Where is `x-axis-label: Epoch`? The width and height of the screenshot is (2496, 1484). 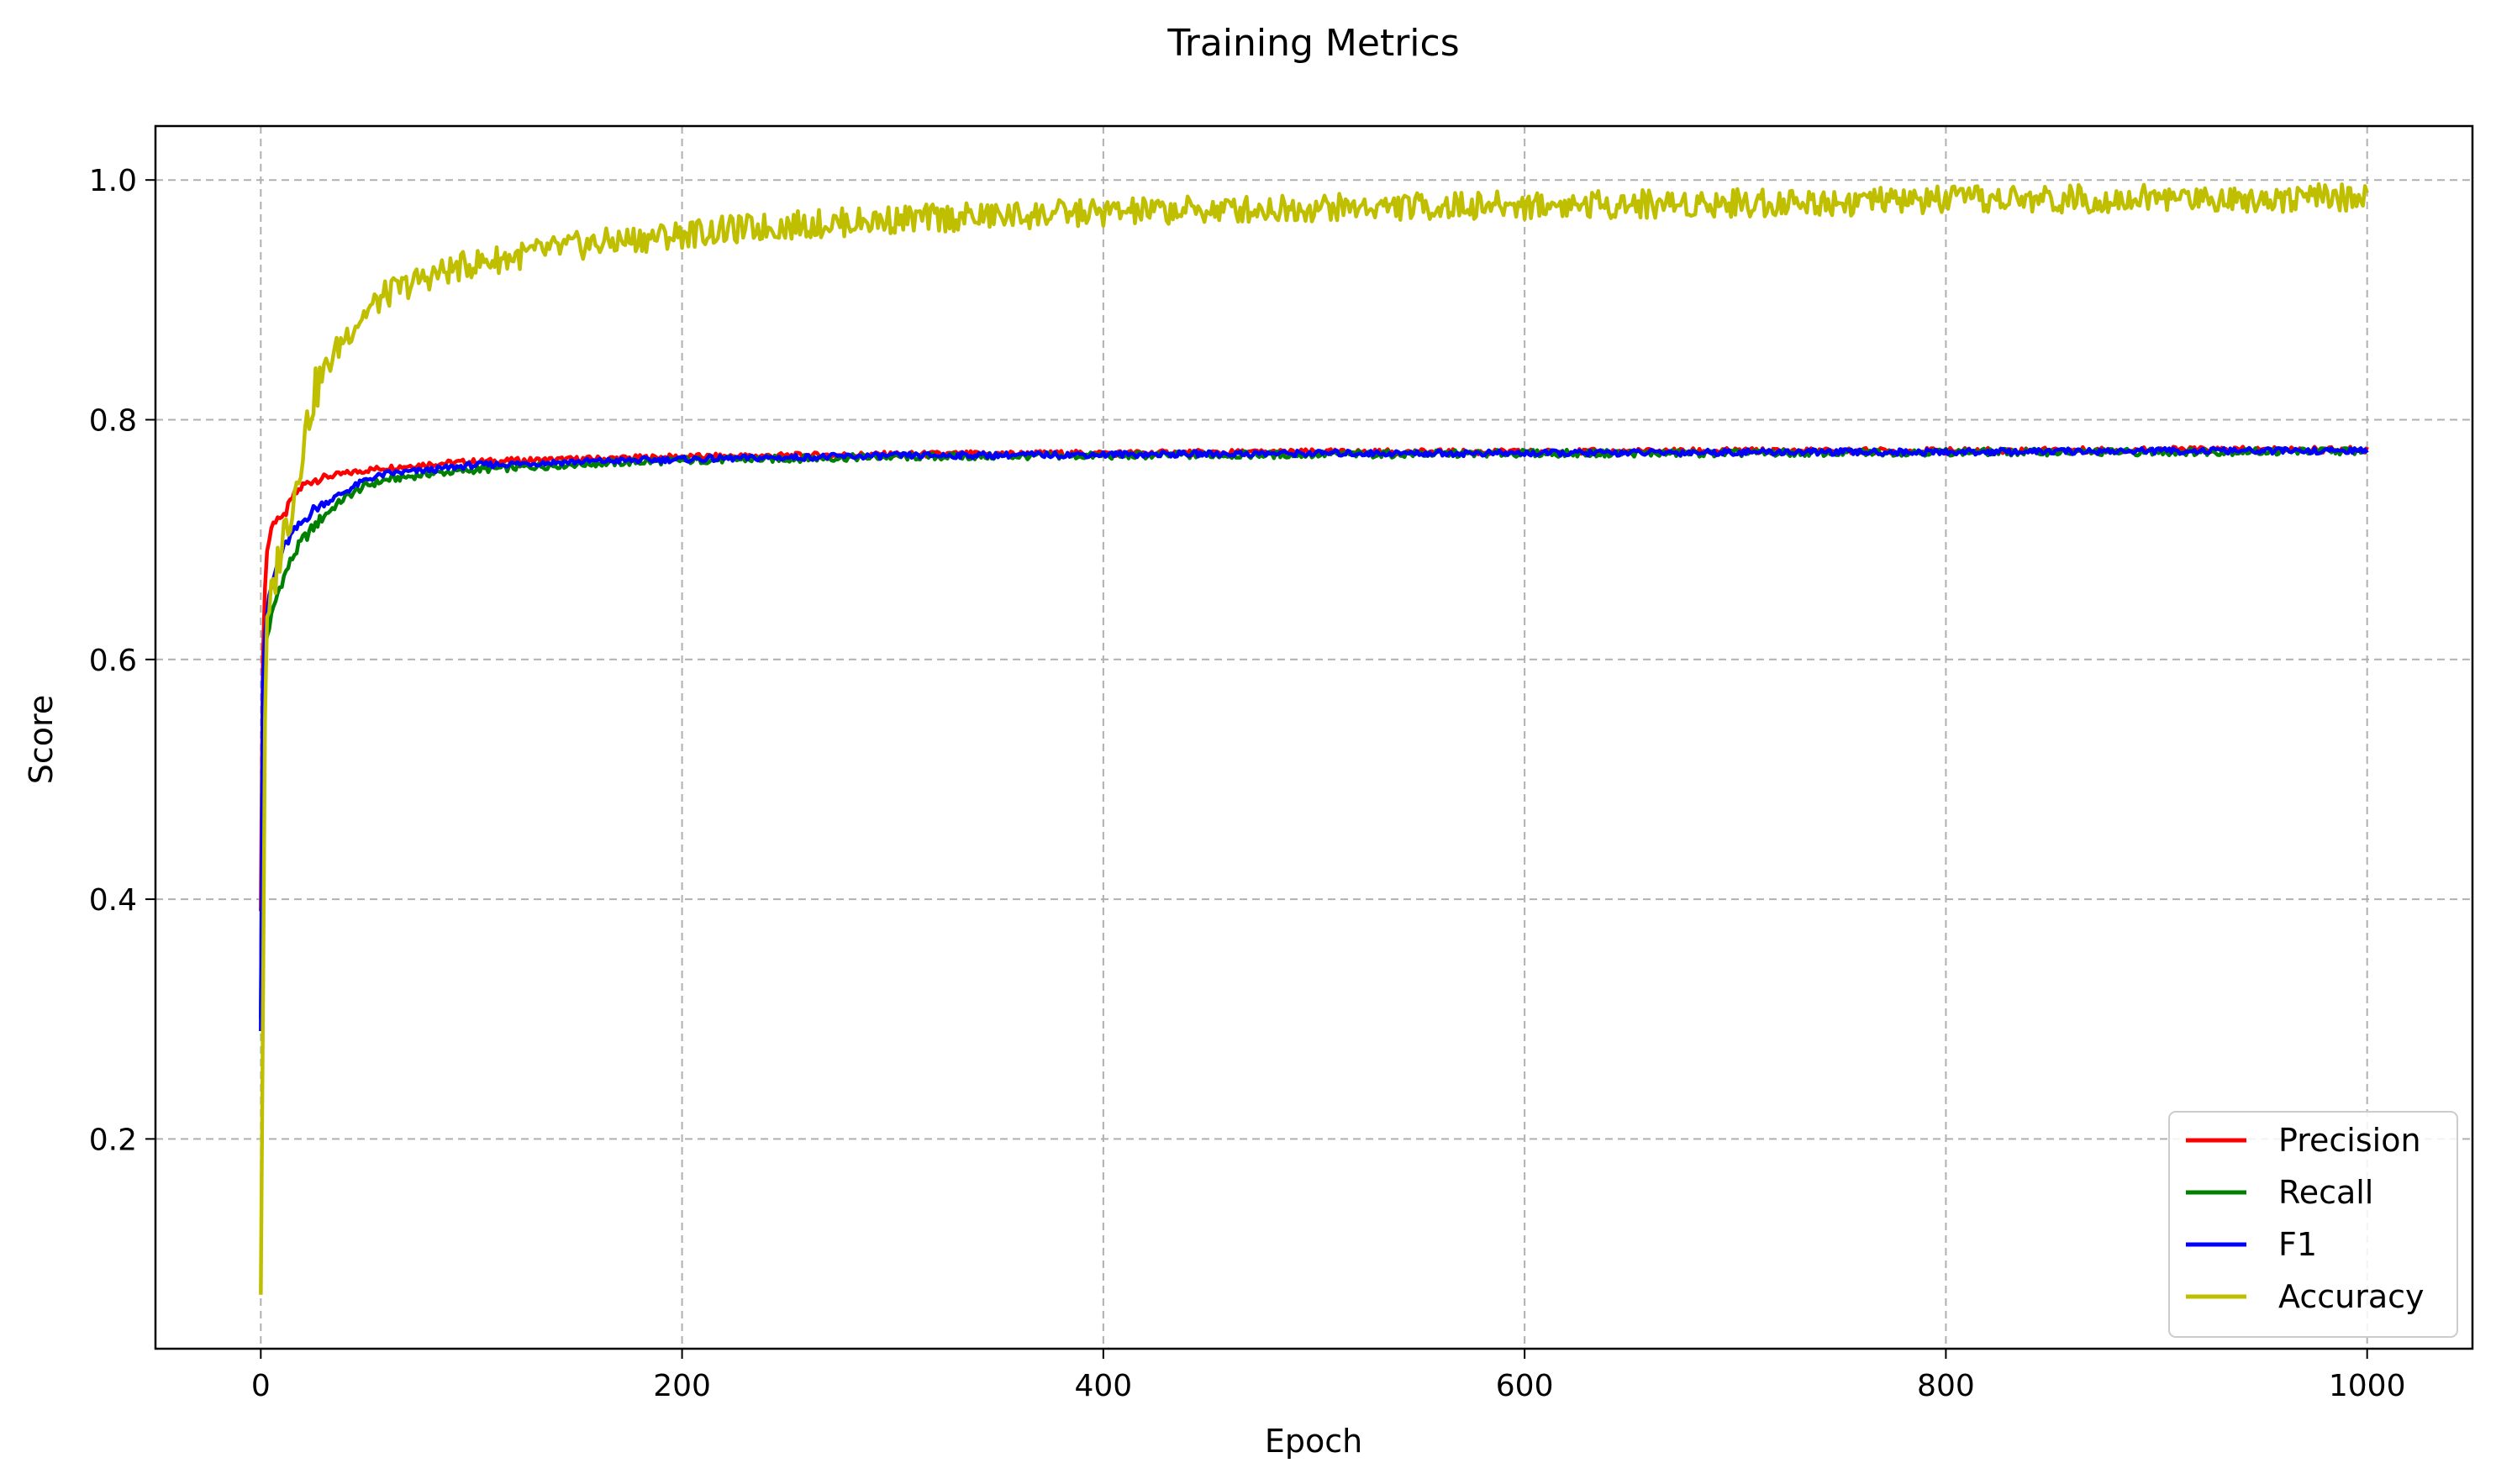 x-axis-label: Epoch is located at coordinates (1314, 1442).